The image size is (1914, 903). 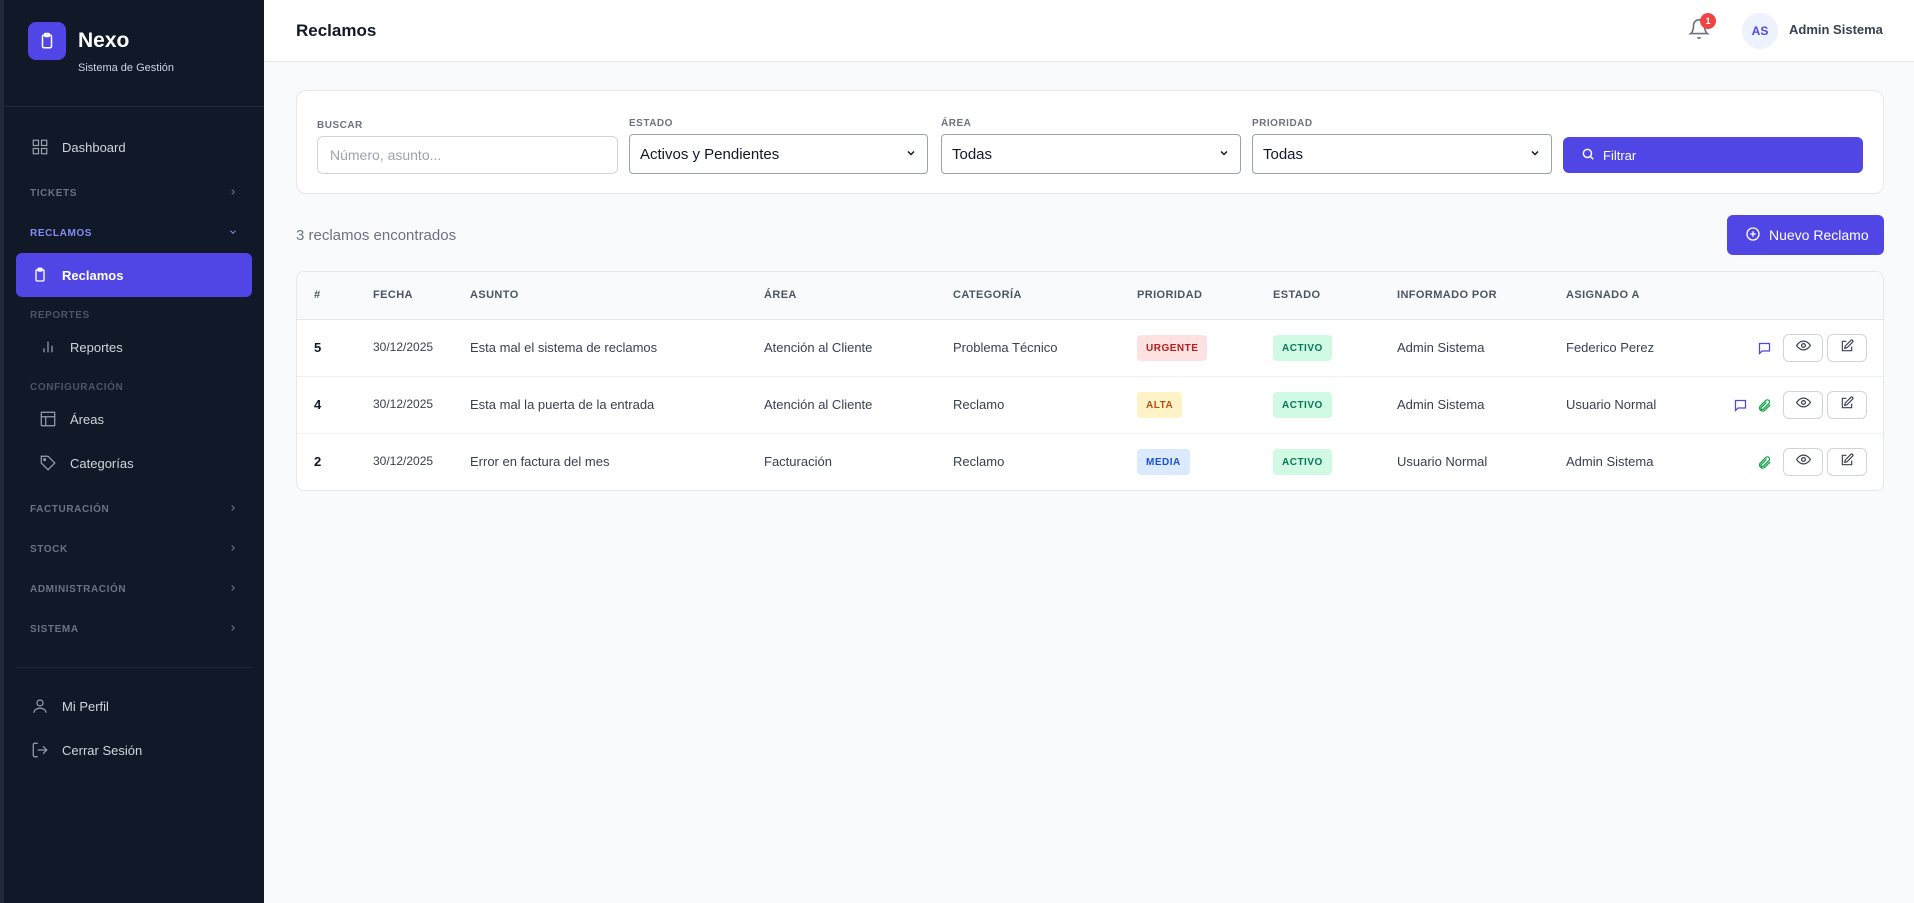 I want to click on sidebar-item-cerrar-sesion: Cerrar Sesión, so click(x=134, y=750).